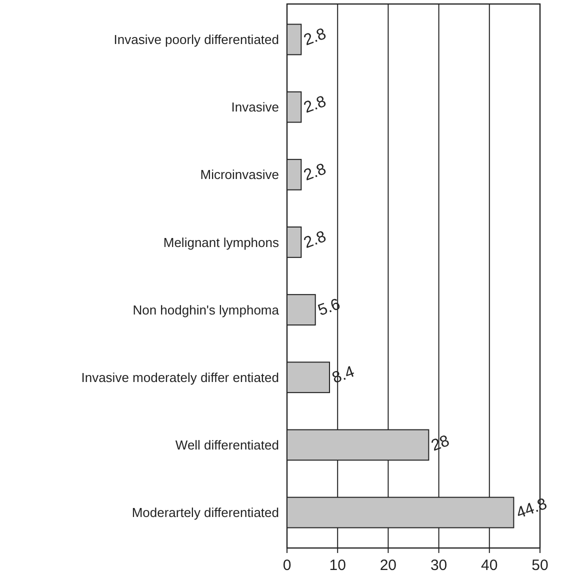 This screenshot has height=580, width=588. Describe the element at coordinates (205, 512) in the screenshot. I see `y-tick-label: Moderartely differentiated` at that location.